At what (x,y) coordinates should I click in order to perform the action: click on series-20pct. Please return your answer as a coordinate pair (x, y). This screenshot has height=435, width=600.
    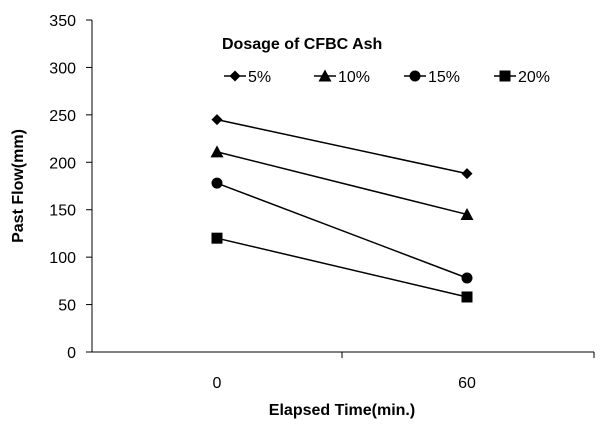
    Looking at the image, I should click on (342, 267).